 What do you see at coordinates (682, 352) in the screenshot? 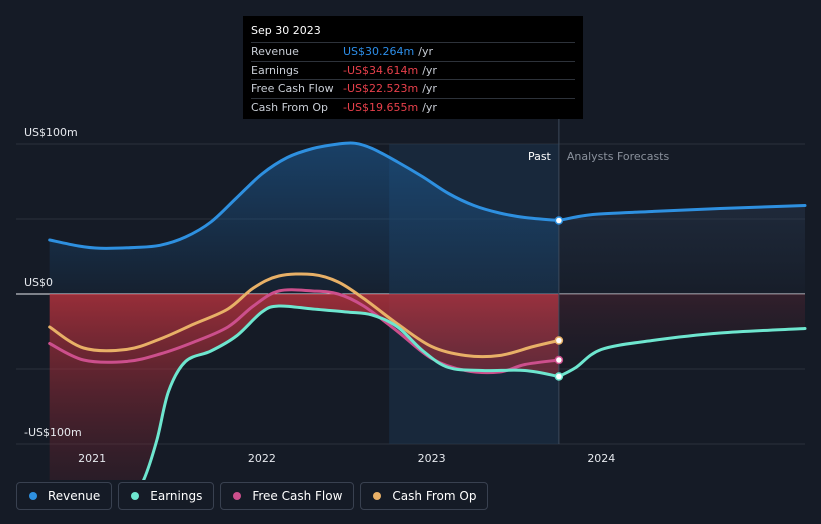
I see `earnings-forecast-line` at bounding box center [682, 352].